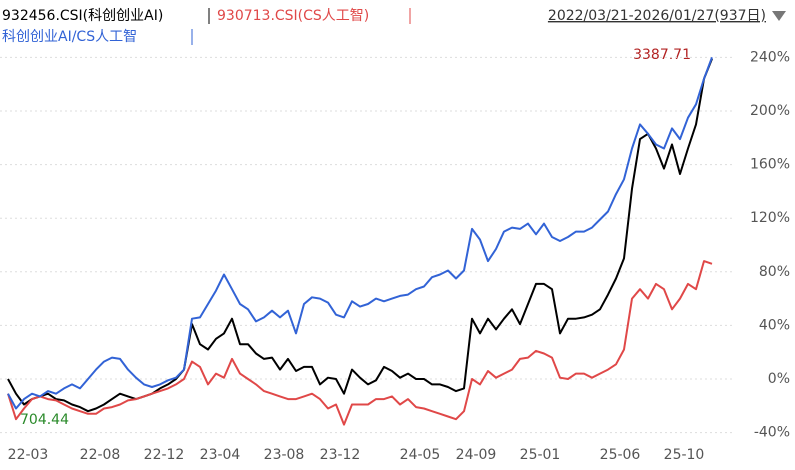  What do you see at coordinates (779, 379) in the screenshot?
I see `y-tick-label: 0%` at bounding box center [779, 379].